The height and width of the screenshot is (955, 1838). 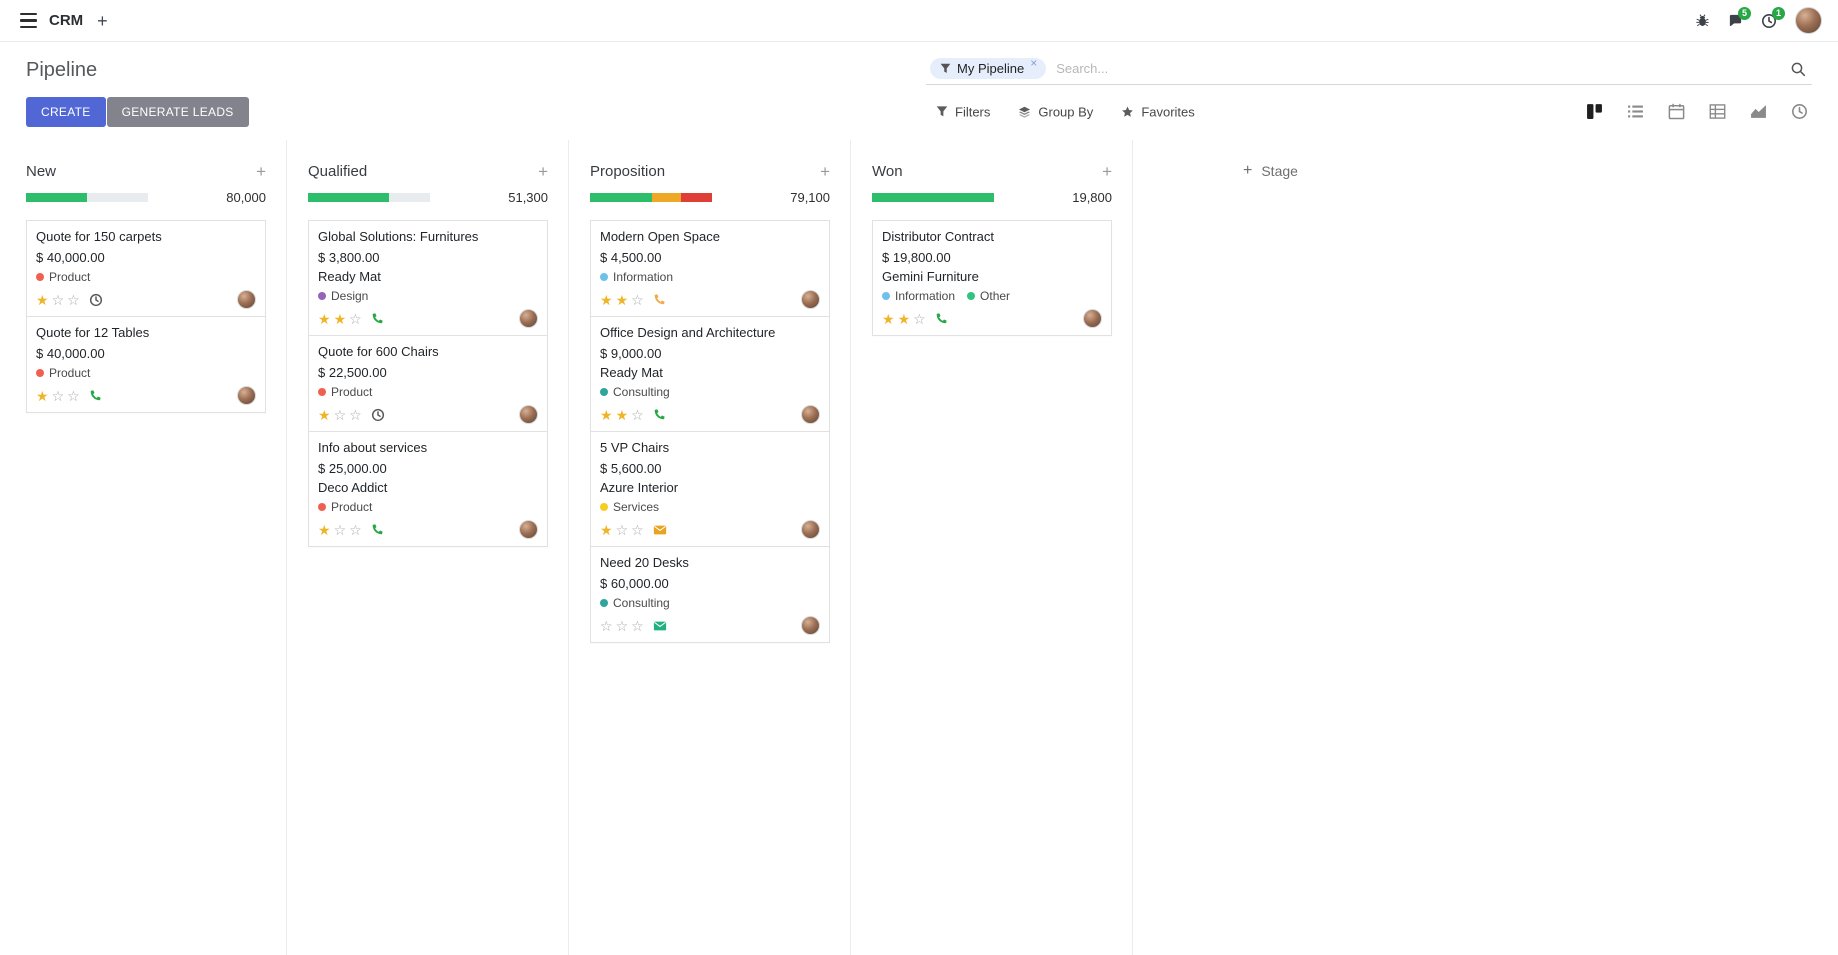 I want to click on search-icon, so click(x=1798, y=69).